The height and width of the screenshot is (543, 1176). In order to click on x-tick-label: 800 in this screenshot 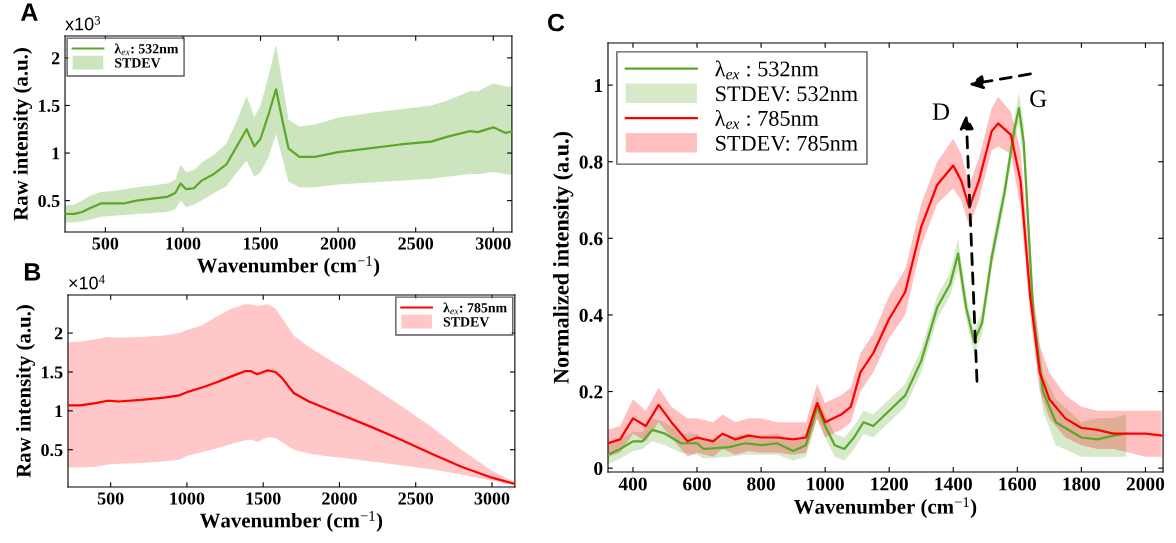, I will do `click(761, 484)`.